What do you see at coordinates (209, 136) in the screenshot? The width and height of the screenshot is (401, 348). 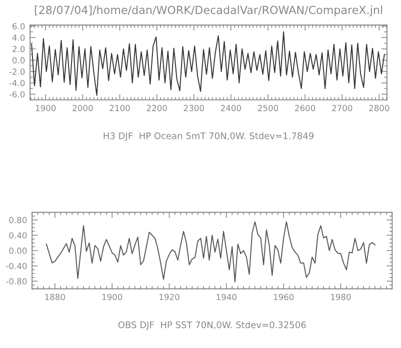 I see `x-axis-title: H3 DJF HP Ocean 5mT 70N,0W. Stdev=1.7849` at bounding box center [209, 136].